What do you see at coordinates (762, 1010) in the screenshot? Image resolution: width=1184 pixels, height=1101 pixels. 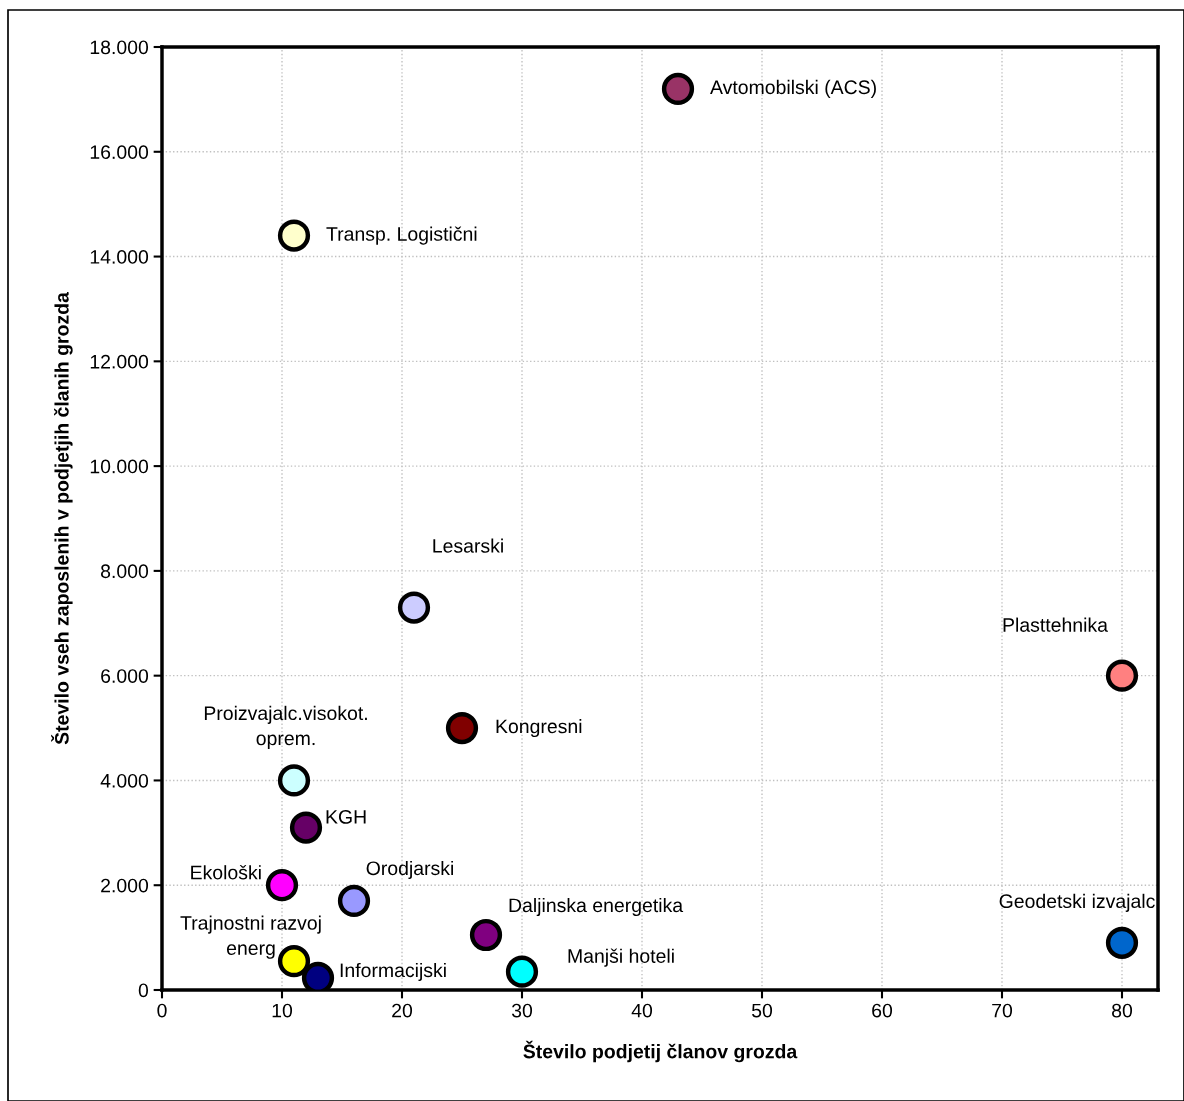 I see `x-tick-label: 50` at bounding box center [762, 1010].